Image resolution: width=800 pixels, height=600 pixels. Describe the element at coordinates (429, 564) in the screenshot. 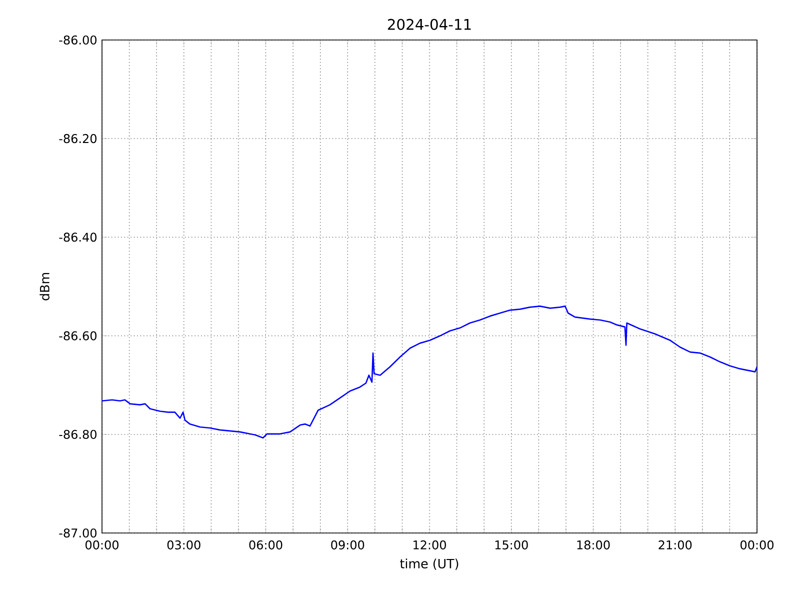

I see `x-axis-title: time (UT)` at that location.